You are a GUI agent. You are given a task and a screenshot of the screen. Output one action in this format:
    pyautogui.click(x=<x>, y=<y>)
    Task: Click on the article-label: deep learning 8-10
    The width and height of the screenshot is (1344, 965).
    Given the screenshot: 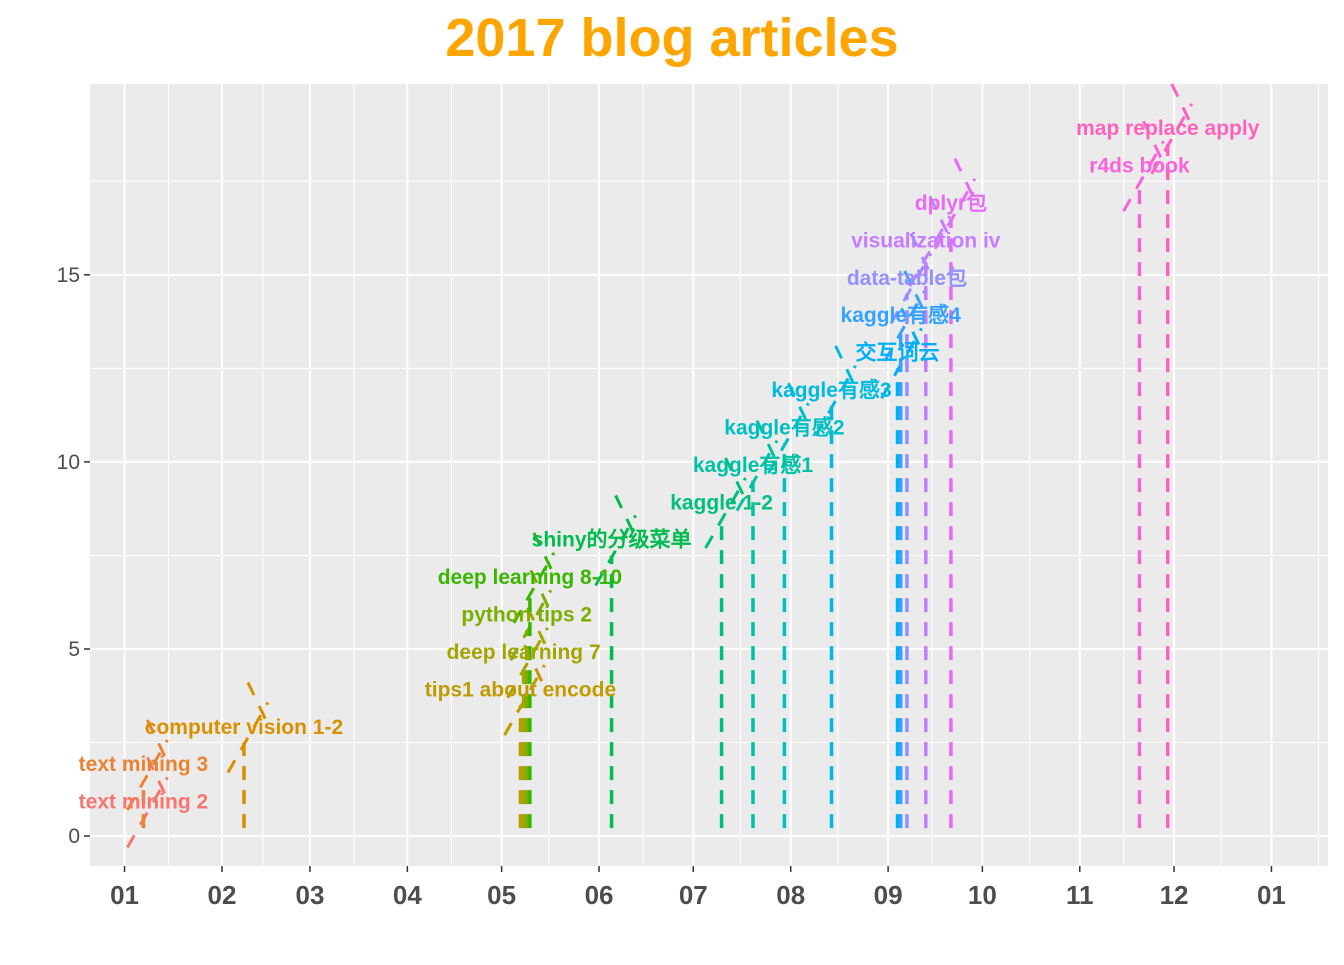 What is the action you would take?
    pyautogui.click(x=530, y=577)
    